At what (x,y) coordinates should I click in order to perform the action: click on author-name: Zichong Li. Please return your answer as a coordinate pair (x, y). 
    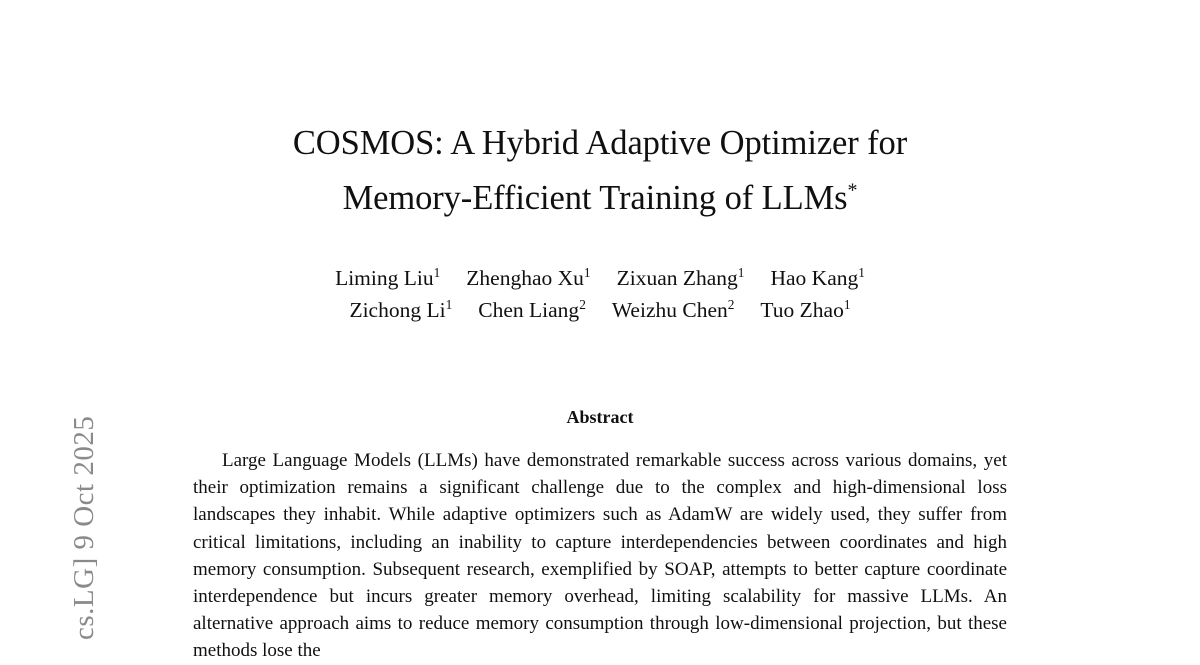
    Looking at the image, I should click on (397, 310).